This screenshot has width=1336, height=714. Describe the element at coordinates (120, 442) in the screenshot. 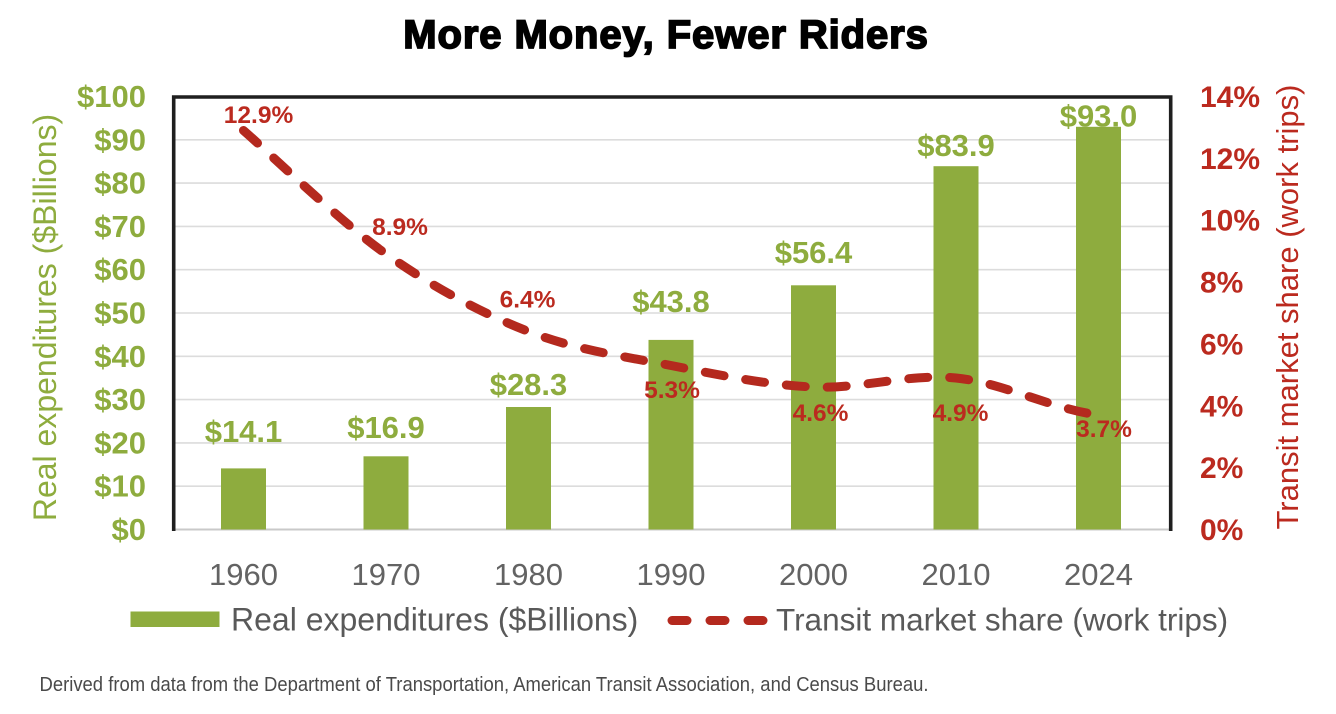

I see `svg-text: $20` at that location.